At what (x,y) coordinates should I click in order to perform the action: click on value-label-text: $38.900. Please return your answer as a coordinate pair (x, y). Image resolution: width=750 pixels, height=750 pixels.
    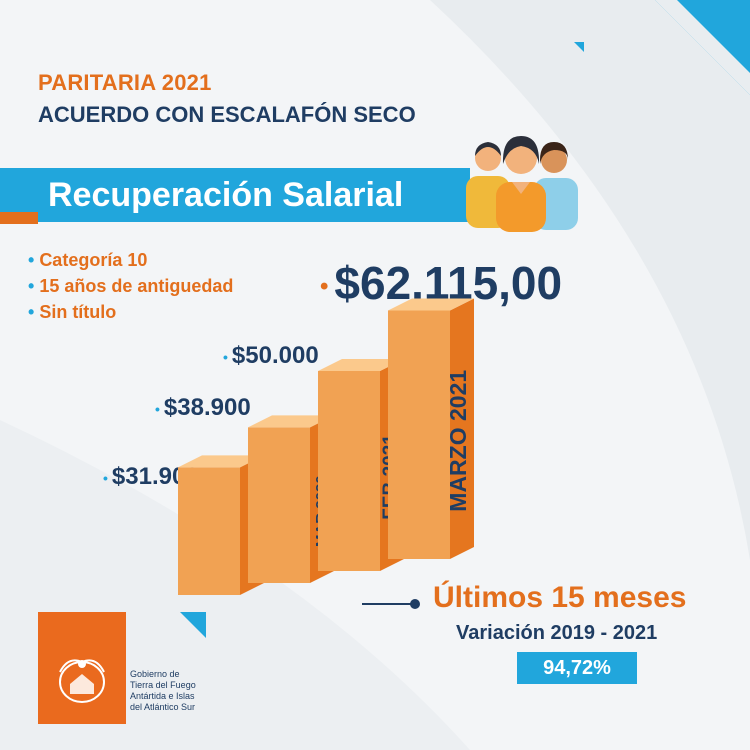
    Looking at the image, I should click on (207, 407).